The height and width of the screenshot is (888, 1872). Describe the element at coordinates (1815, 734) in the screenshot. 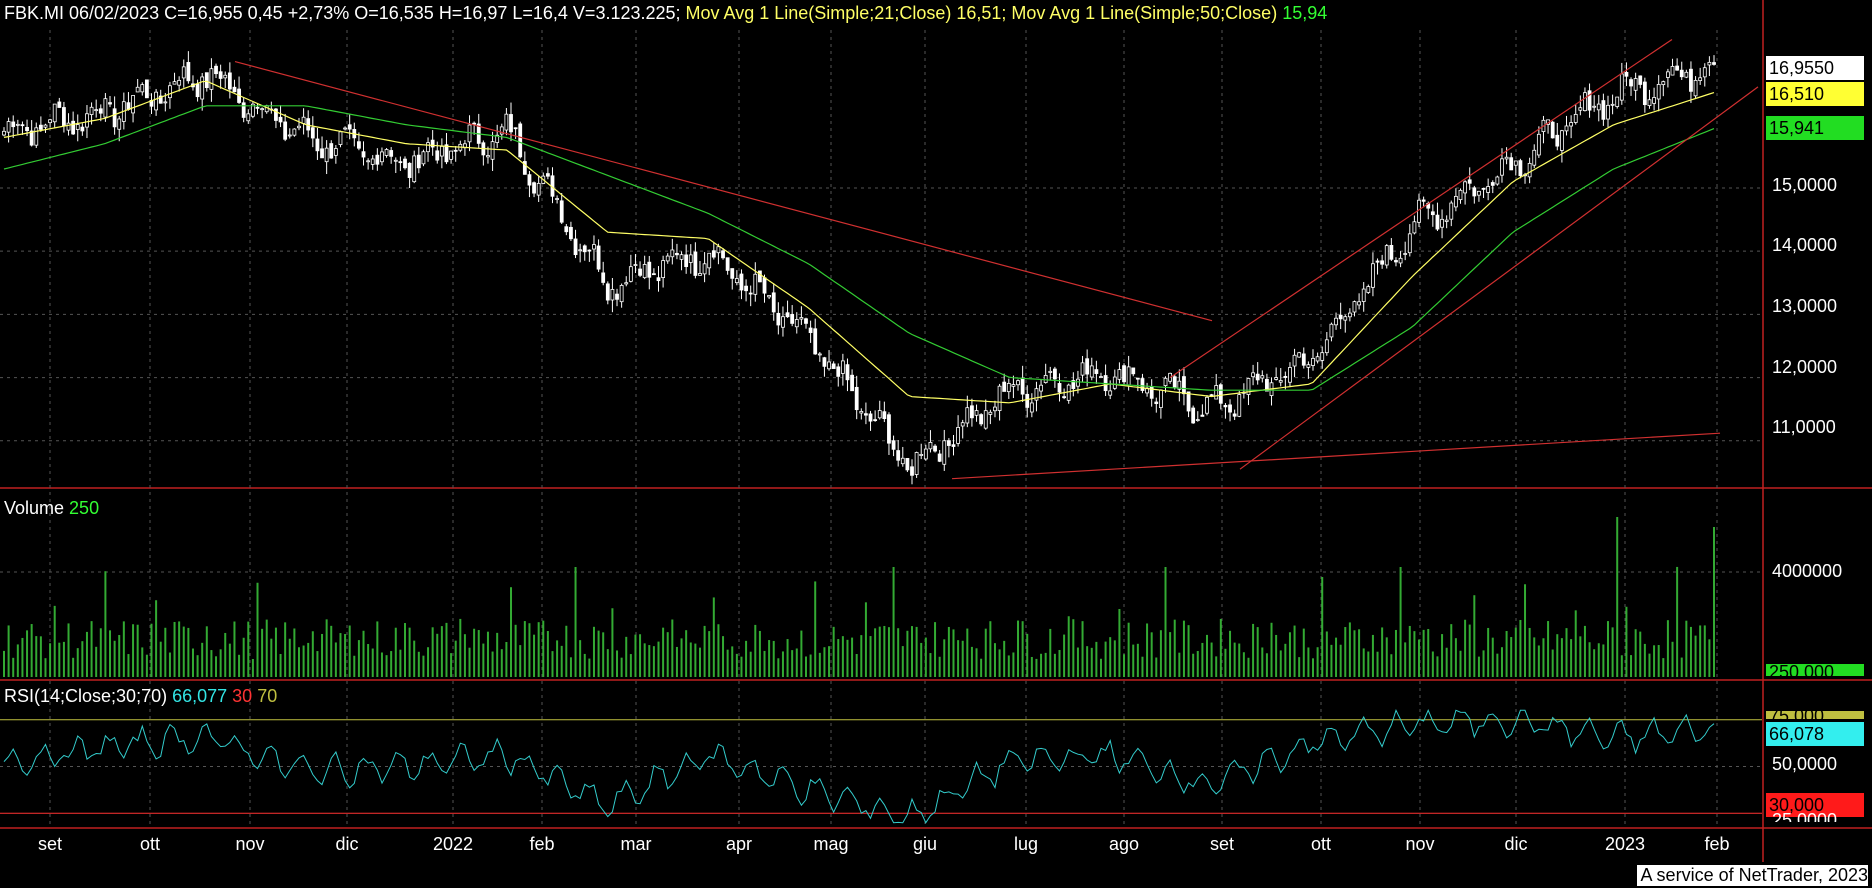

I see `rsi-value-tag: 66,078` at that location.